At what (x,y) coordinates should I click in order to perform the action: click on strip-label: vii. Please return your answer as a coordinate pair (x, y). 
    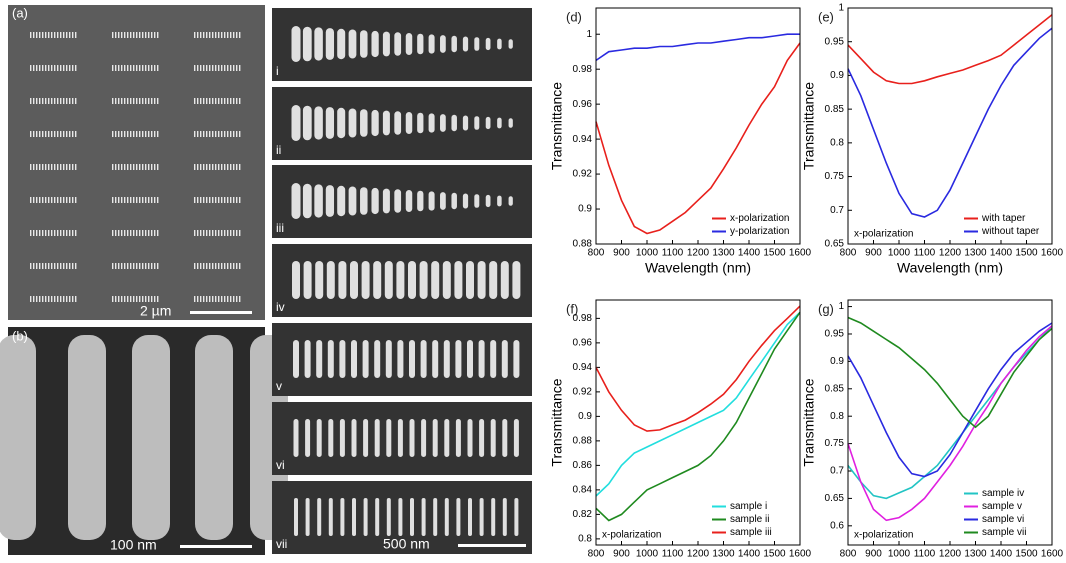
    Looking at the image, I should click on (281, 544).